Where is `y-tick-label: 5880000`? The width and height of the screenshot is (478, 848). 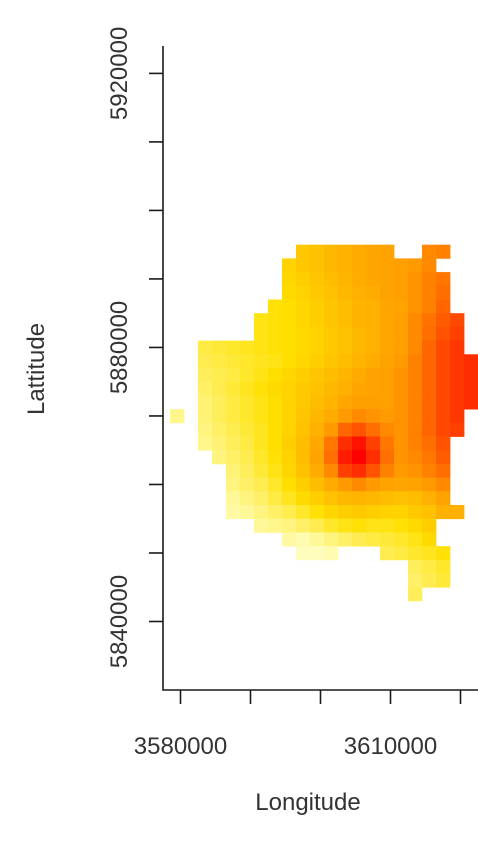
y-tick-label: 5880000 is located at coordinates (119, 347).